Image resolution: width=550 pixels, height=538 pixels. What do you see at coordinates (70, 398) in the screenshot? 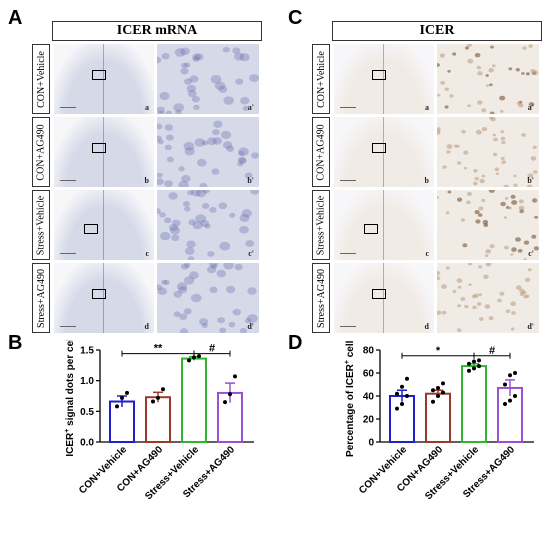
I see `y-axis-label: ICER+ signal dots per cell` at bounding box center [70, 398].